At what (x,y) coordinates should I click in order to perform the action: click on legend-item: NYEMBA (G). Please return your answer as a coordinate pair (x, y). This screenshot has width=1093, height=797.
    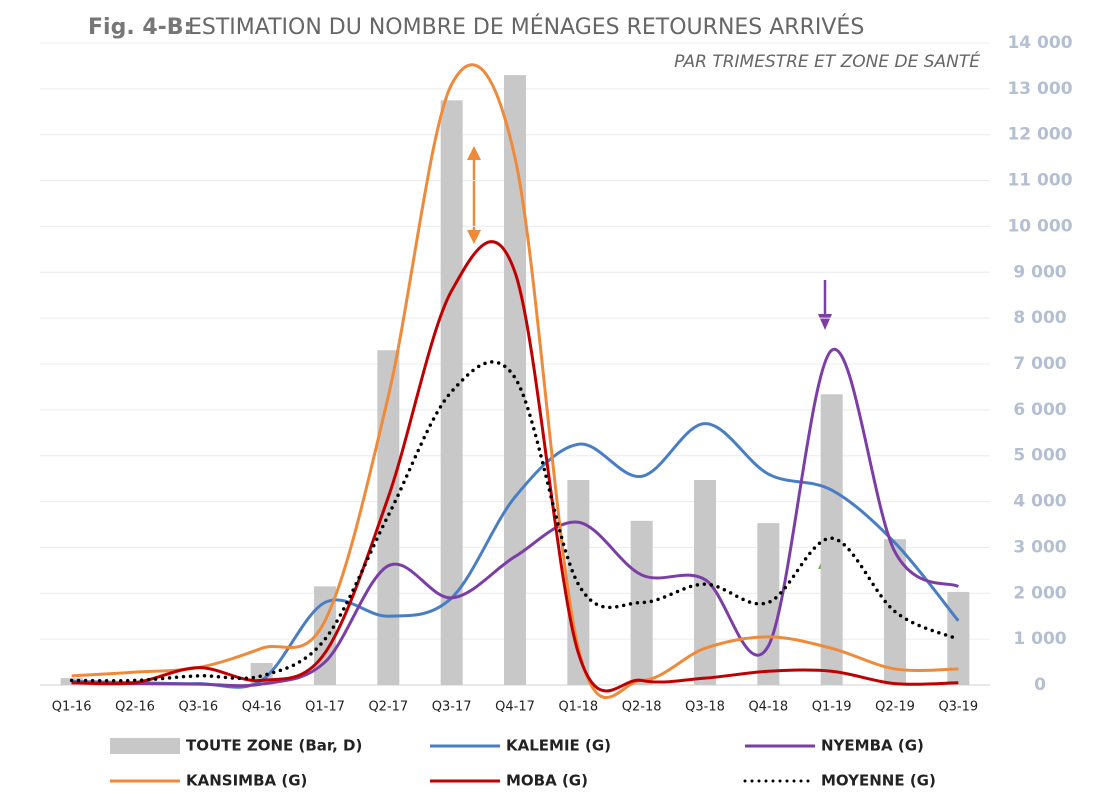
    Looking at the image, I should click on (834, 746).